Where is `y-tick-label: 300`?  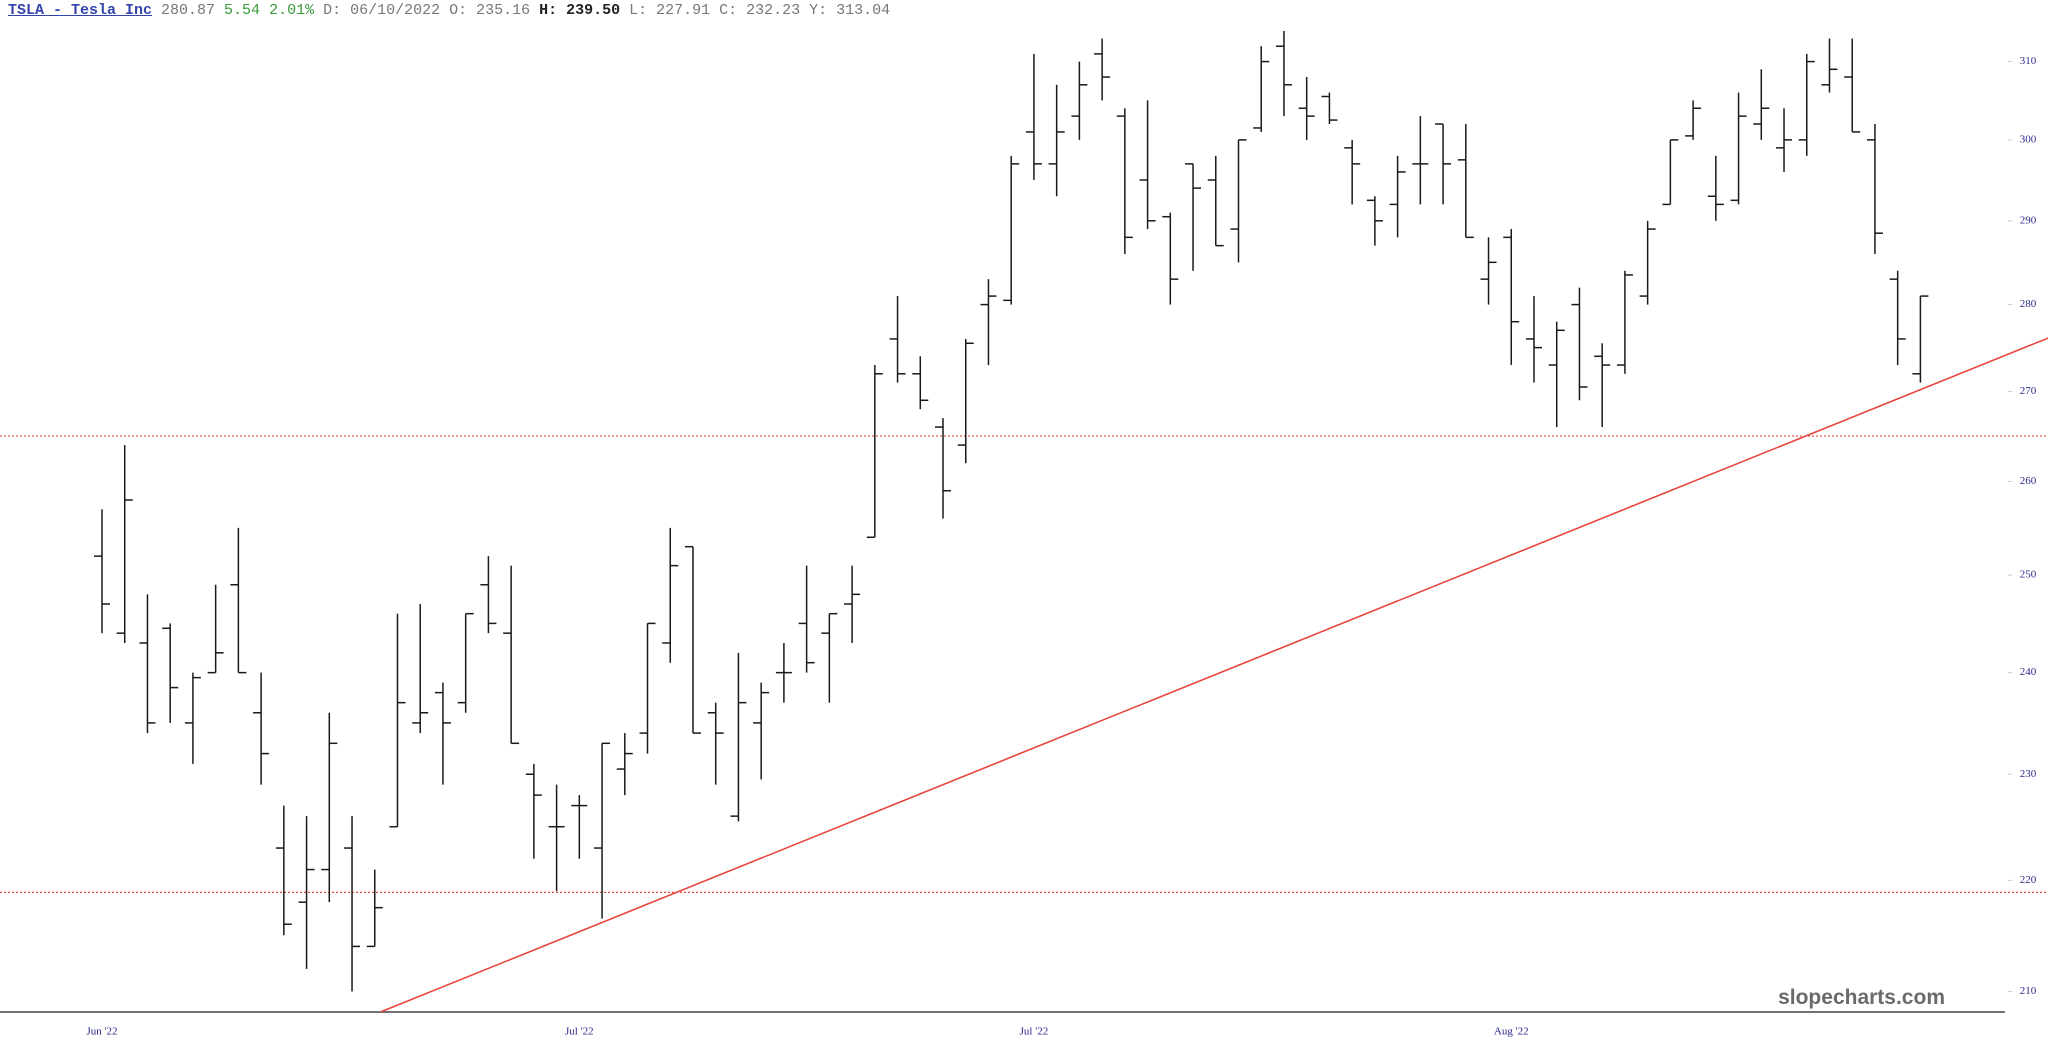
y-tick-label: 300 is located at coordinates (2028, 139).